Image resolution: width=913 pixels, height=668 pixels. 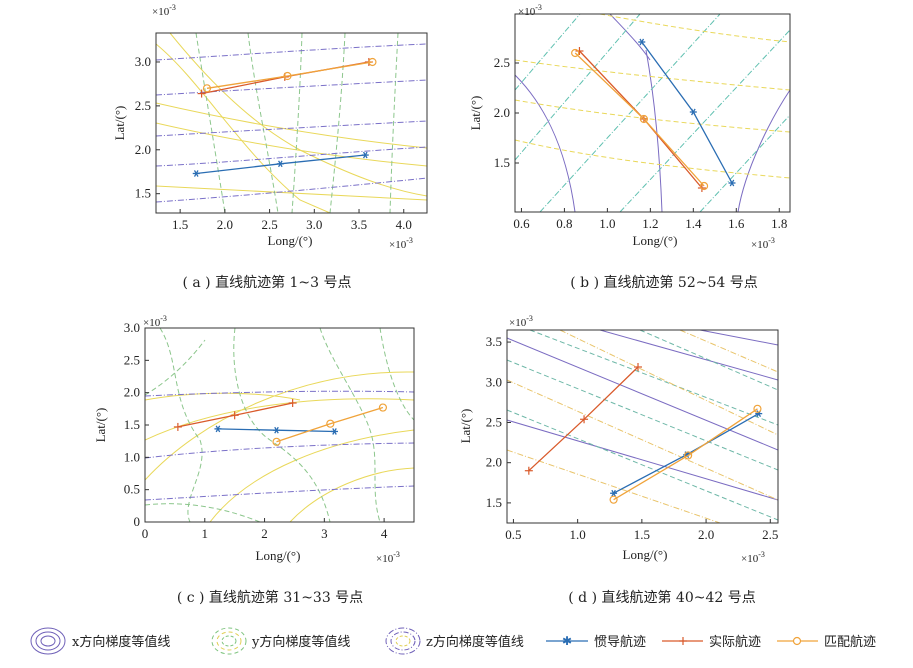 What do you see at coordinates (494, 341) in the screenshot?
I see `y-tick-label: 3.5` at bounding box center [494, 341].